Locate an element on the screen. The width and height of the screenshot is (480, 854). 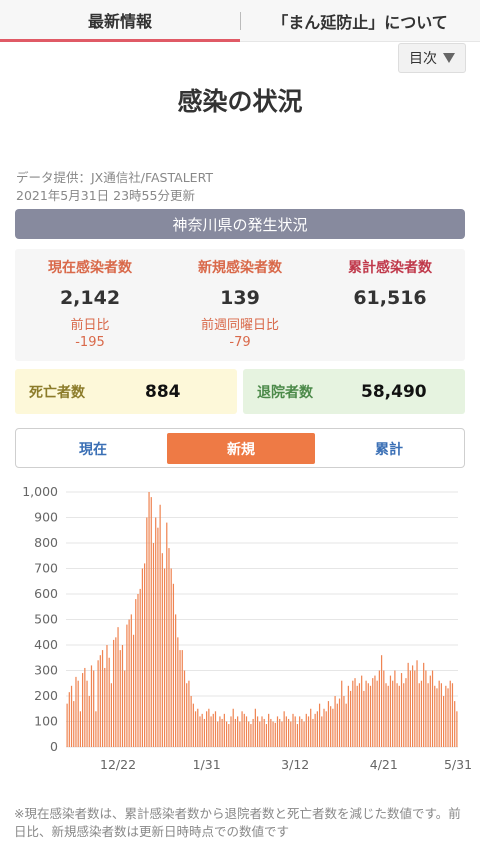
top-navigation: 最新情報 「まん延防止」について is located at coordinates (240, 21).